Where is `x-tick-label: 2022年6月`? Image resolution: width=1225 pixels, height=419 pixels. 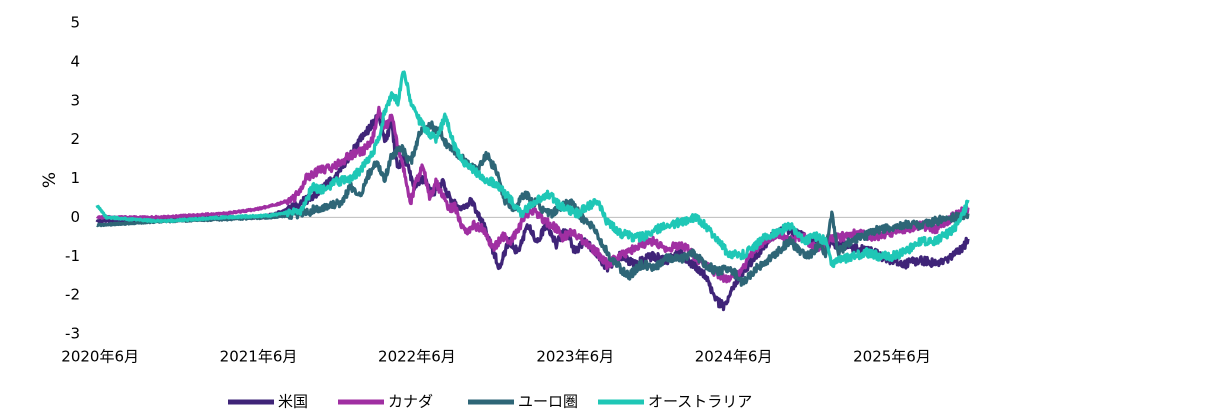
x-tick-label: 2022年6月 is located at coordinates (417, 357).